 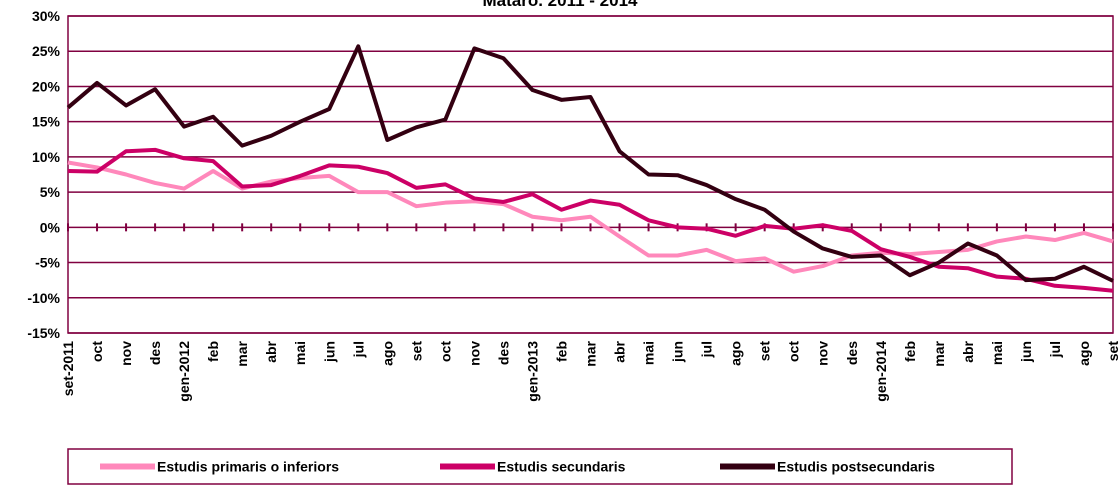 What do you see at coordinates (248, 467) in the screenshot?
I see `legend-label: Estudis primaris o inferiors` at bounding box center [248, 467].